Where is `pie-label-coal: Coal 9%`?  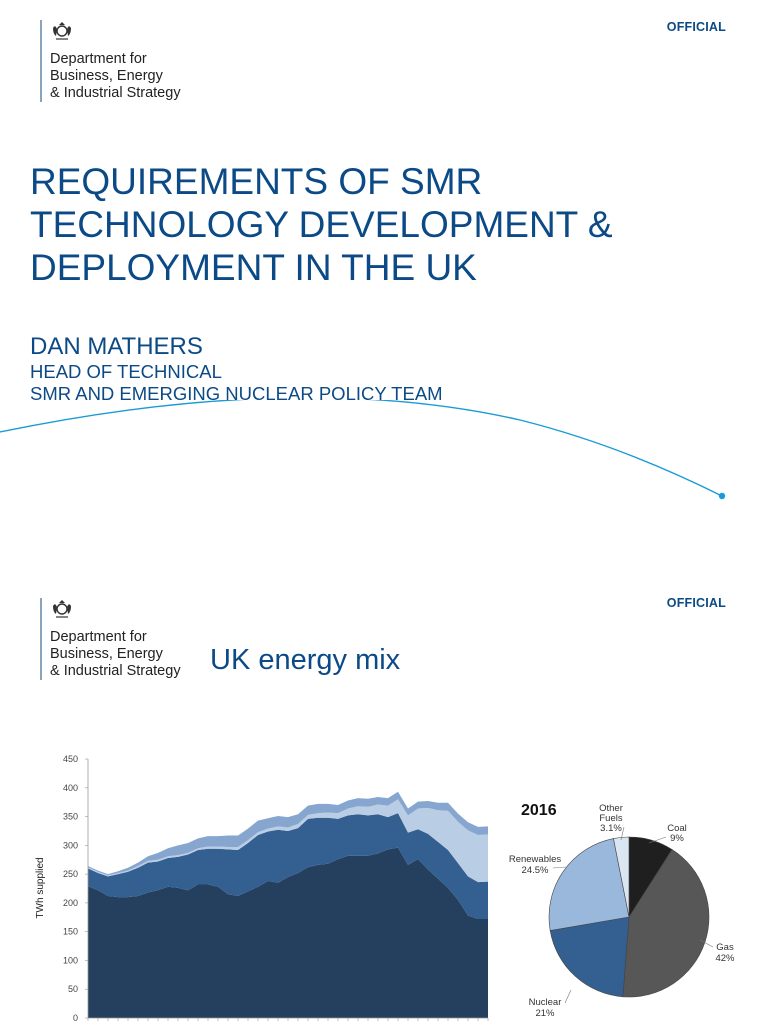
pie-label-coal: Coal 9% is located at coordinates (677, 833).